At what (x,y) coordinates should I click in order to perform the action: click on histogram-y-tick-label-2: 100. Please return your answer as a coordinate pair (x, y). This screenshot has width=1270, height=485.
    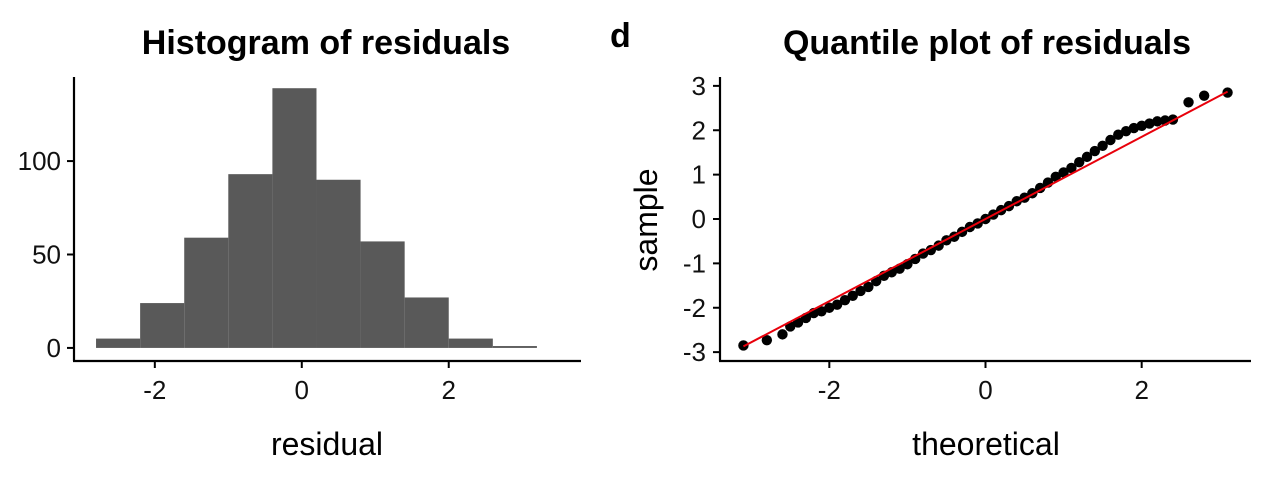
    Looking at the image, I should click on (39, 161).